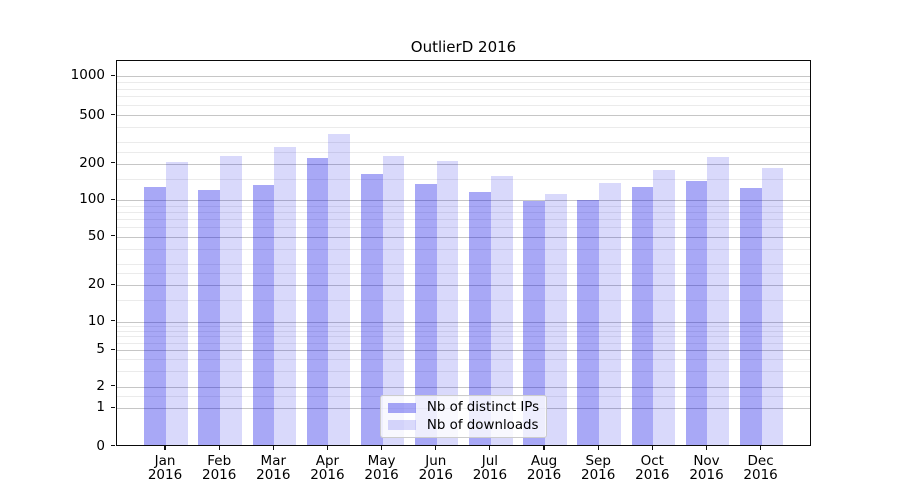  What do you see at coordinates (100, 407) in the screenshot?
I see `y-tick-label: 1` at bounding box center [100, 407].